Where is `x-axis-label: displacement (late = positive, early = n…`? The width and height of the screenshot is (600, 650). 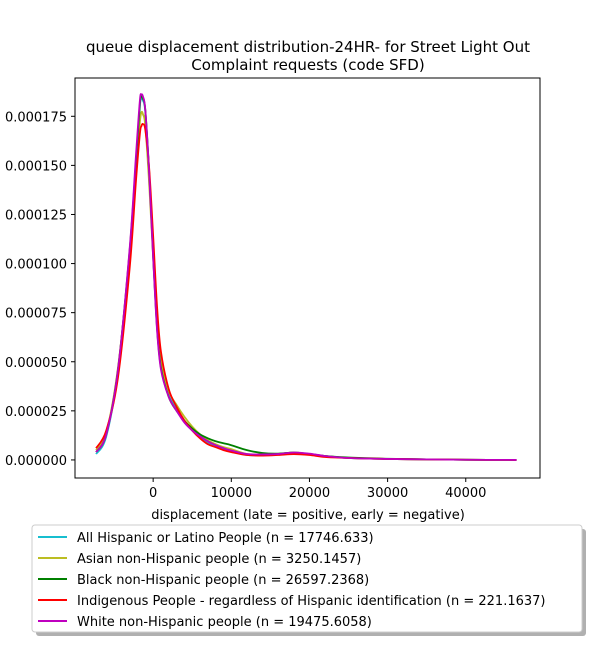
x-axis-label: displacement (late = positive, early = n… is located at coordinates (308, 515).